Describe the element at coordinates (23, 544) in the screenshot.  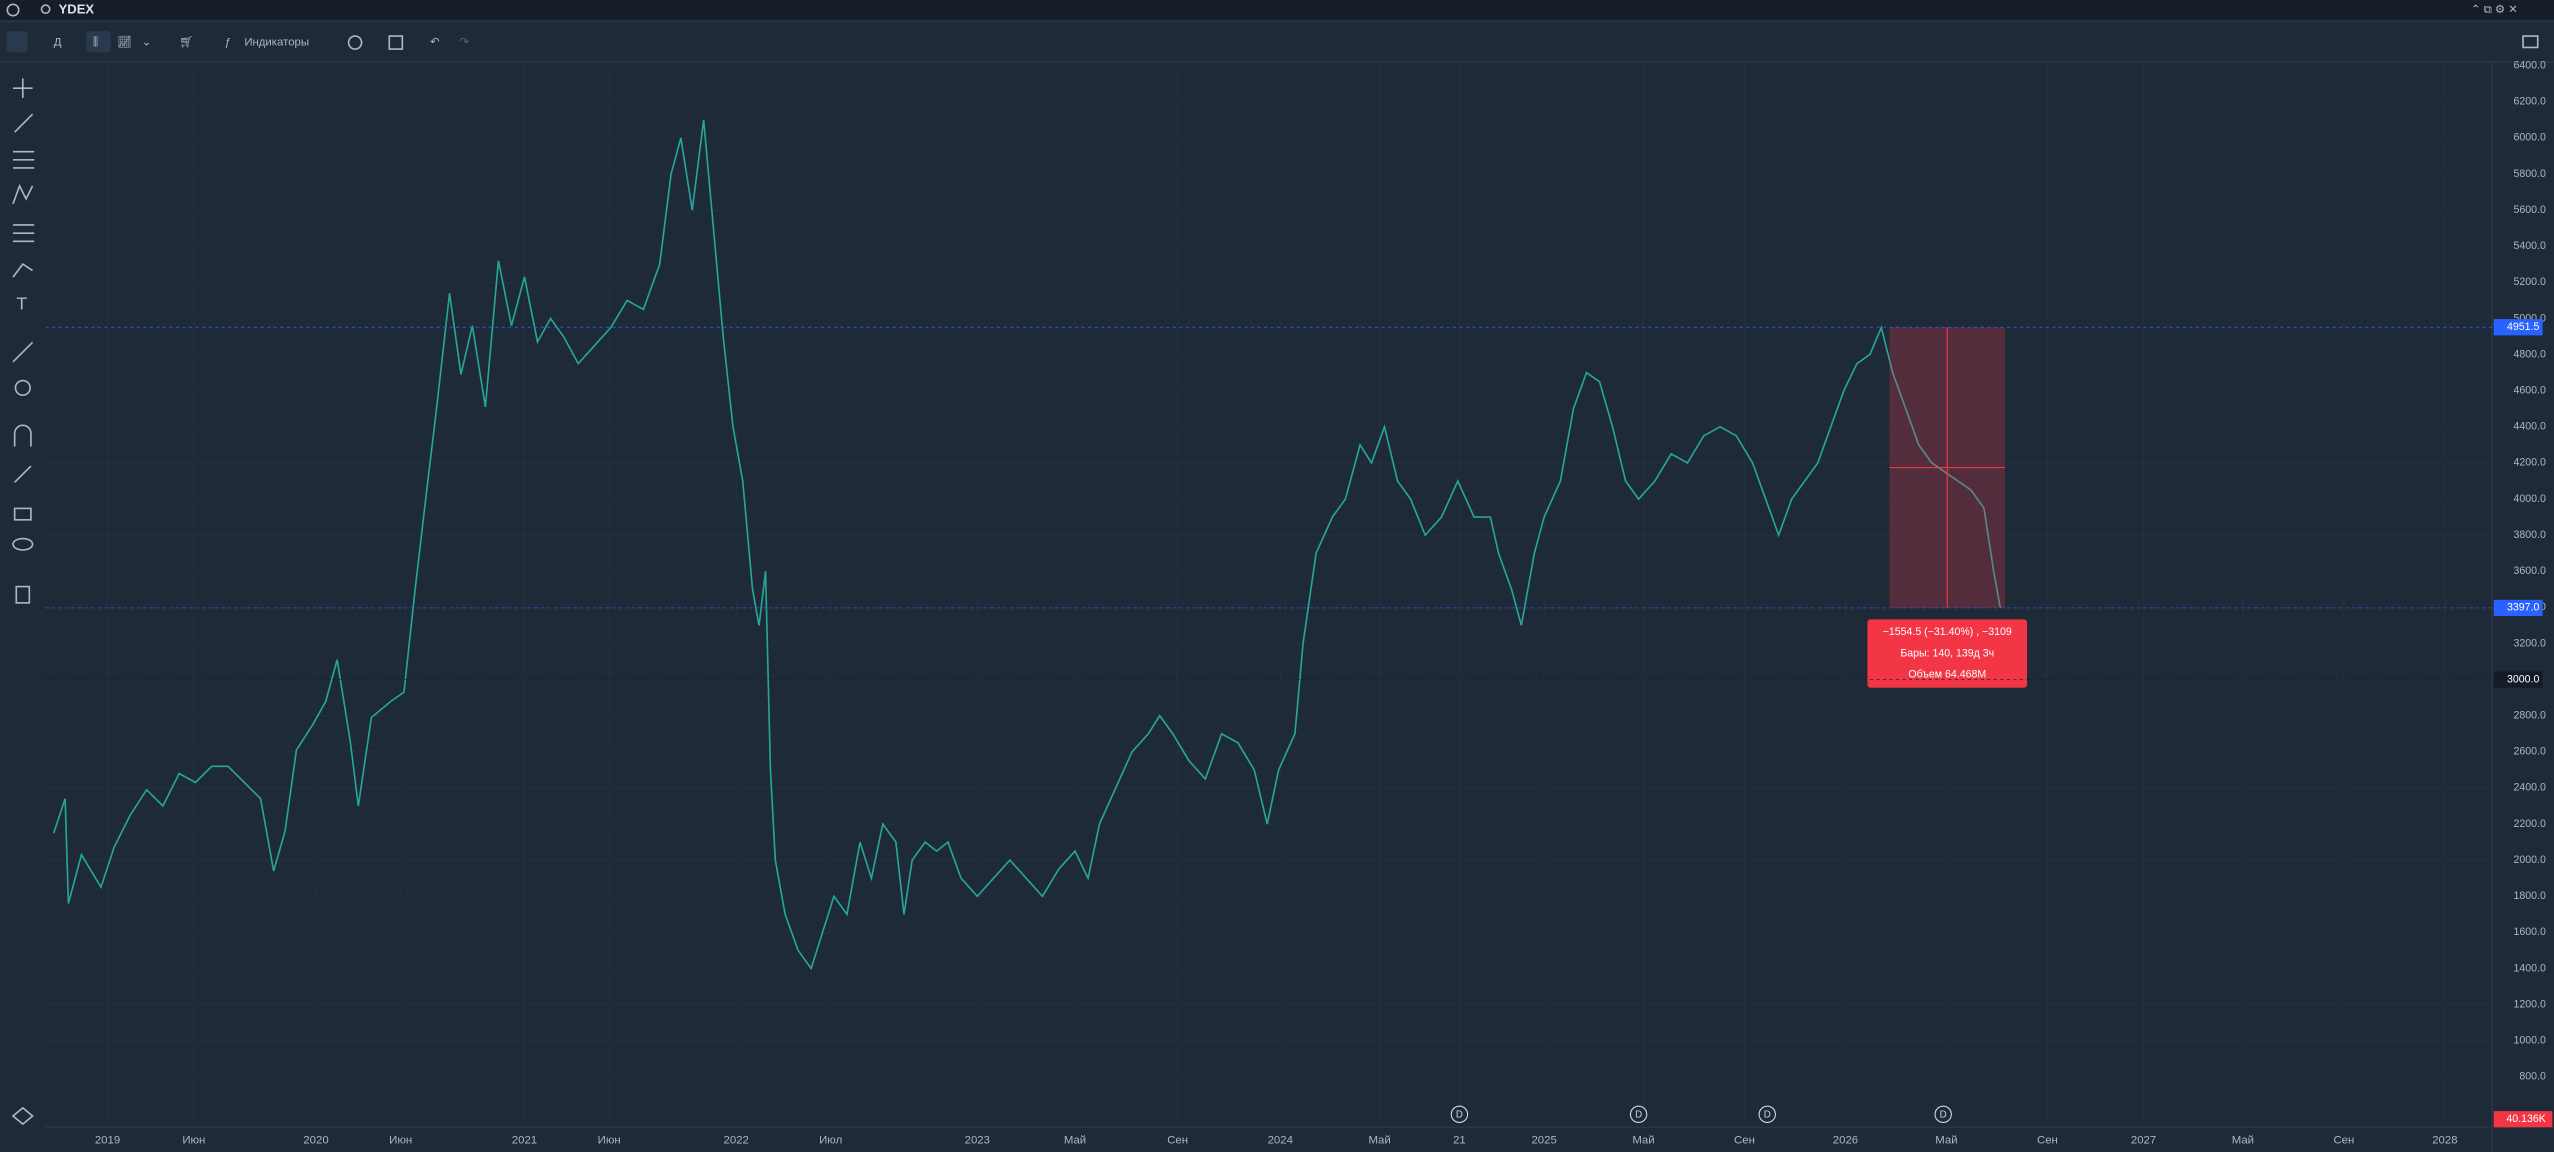
I see `eye-tool` at that location.